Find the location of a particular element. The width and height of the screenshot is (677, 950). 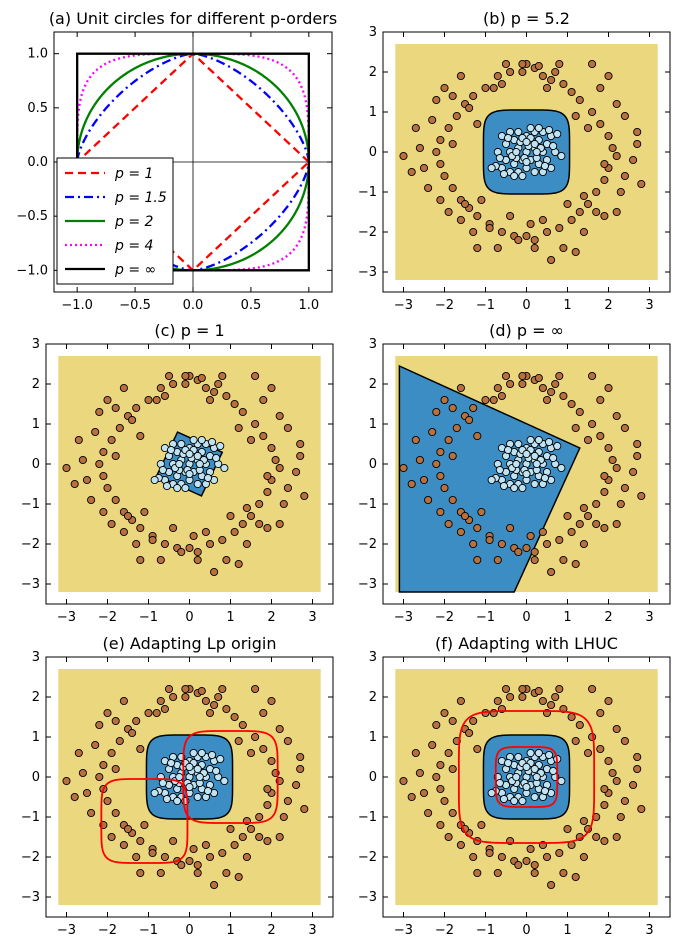

panel-b-xtick-label: 3 is located at coordinates (649, 305).